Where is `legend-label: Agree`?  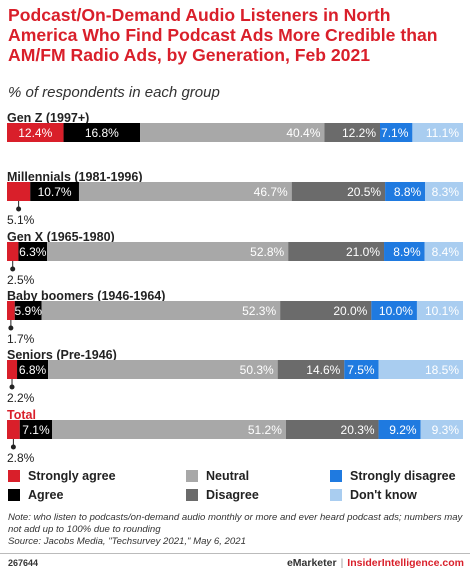
legend-label: Agree is located at coordinates (46, 495).